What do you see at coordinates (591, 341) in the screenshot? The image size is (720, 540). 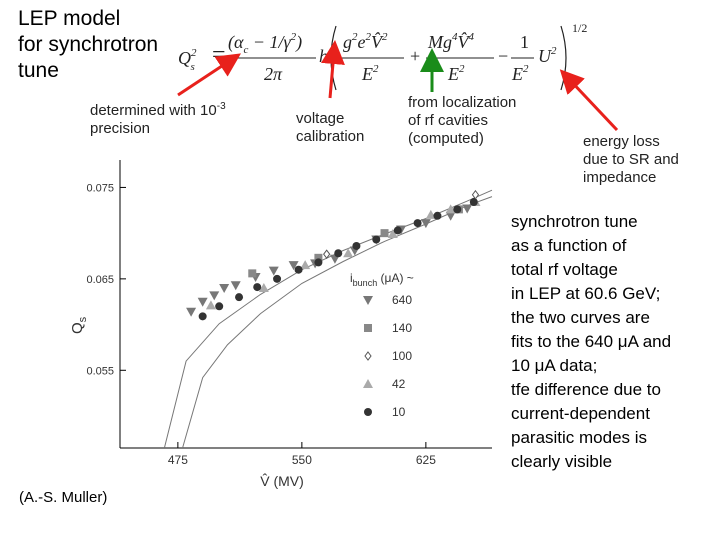 I see `description-line: fits to the 640 μA and` at bounding box center [591, 341].